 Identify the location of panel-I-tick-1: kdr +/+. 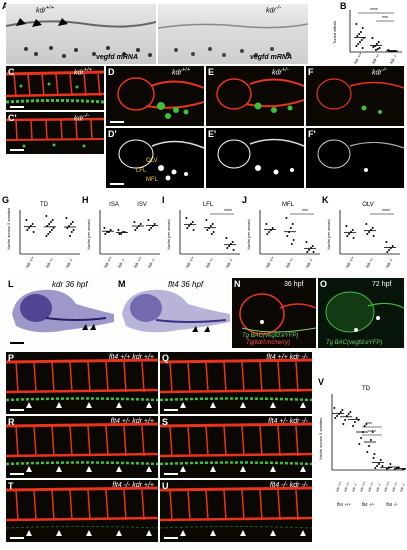
(190, 262).